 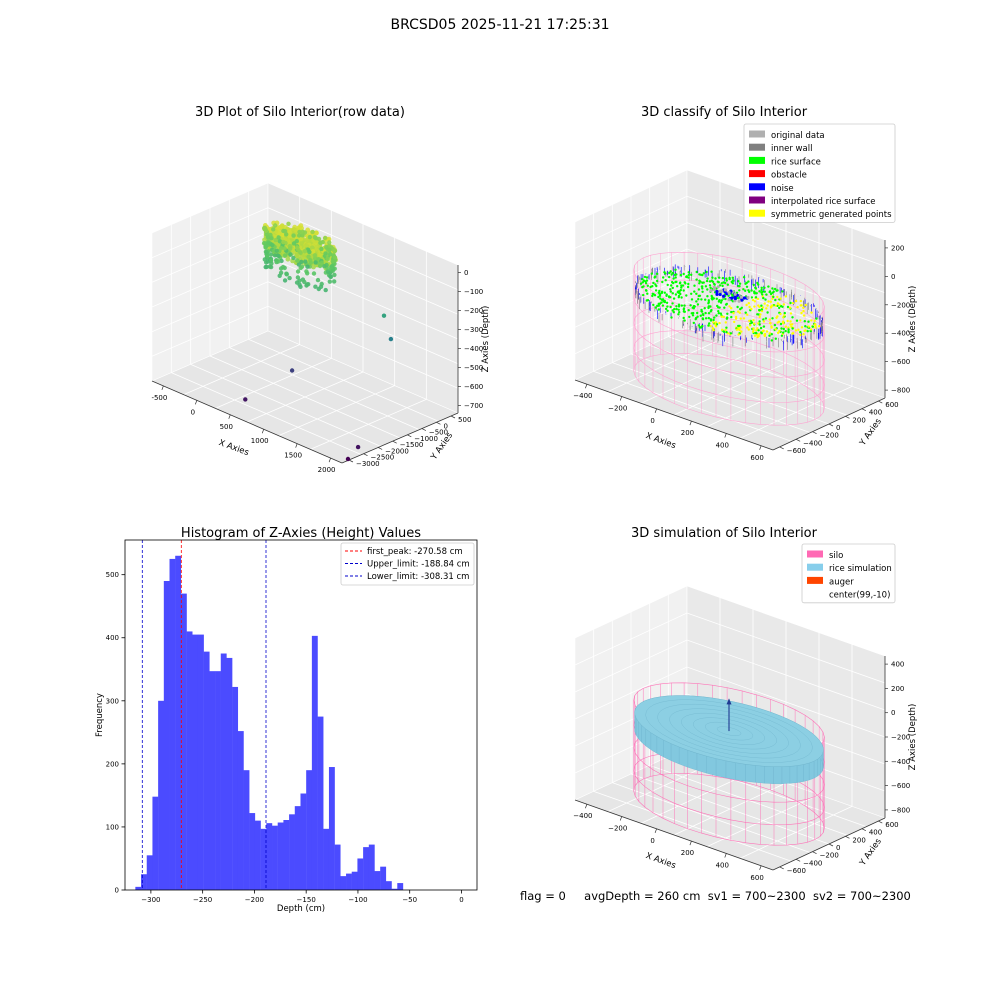 I want to click on y-tick-label: 500, so click(x=464, y=420).